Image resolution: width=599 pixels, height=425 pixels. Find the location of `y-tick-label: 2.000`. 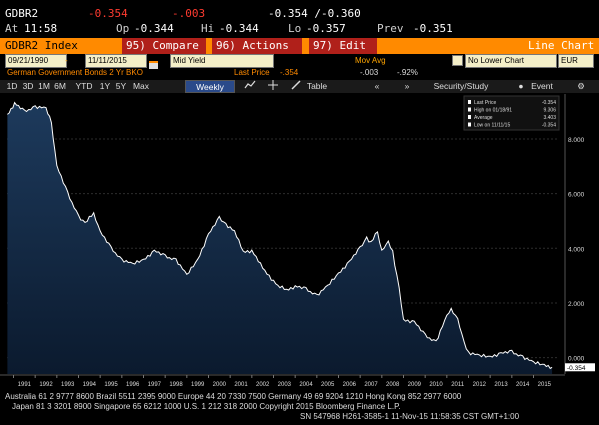

y-tick-label: 2.000 is located at coordinates (576, 304).